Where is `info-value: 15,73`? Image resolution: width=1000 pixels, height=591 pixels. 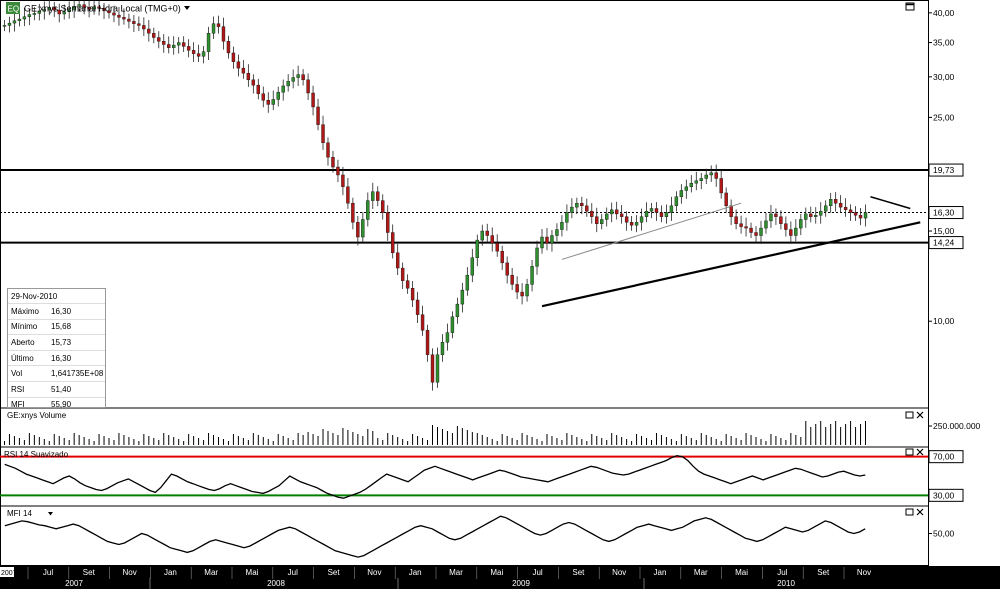
info-value: 15,73 is located at coordinates (61, 342).